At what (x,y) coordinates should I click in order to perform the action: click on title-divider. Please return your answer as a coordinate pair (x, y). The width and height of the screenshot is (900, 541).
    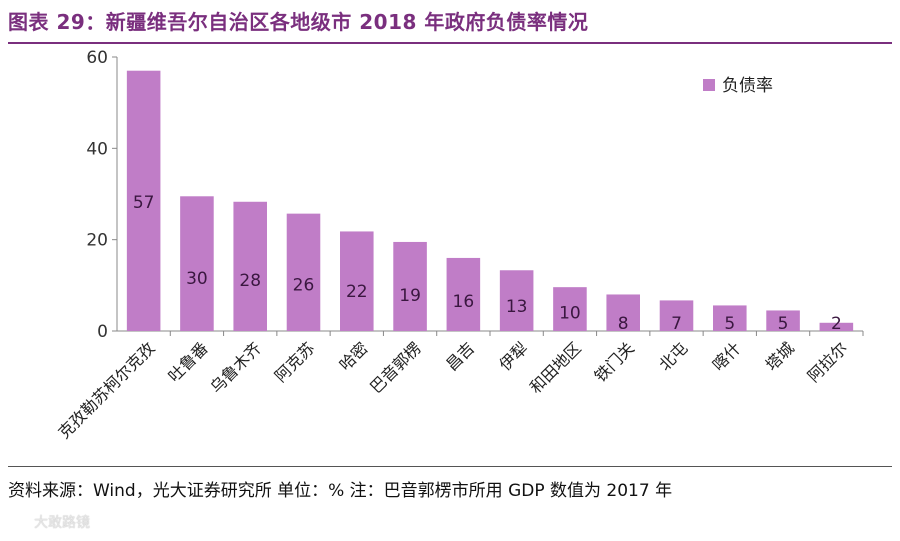
    Looking at the image, I should click on (450, 43).